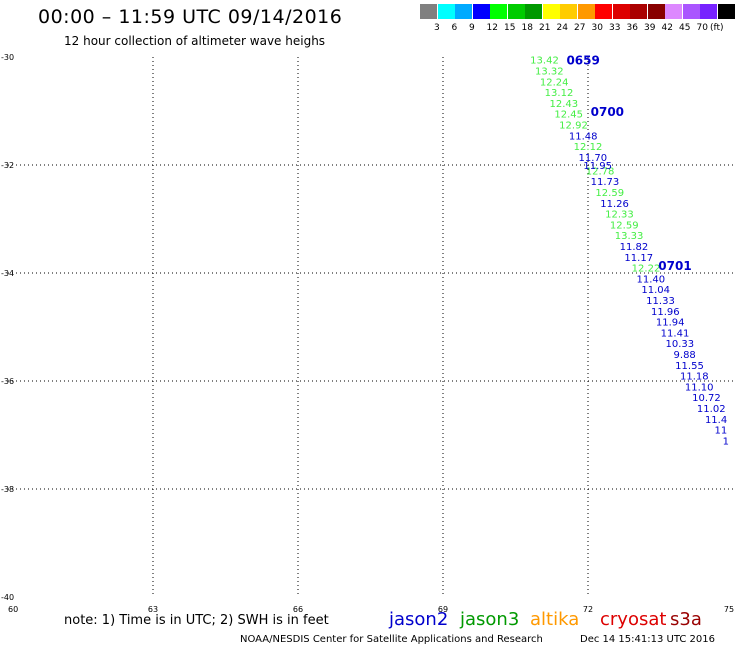 Image resolution: width=740 pixels, height=650 pixels. Describe the element at coordinates (593, 158) in the screenshot. I see `wave-height-label: 11.70` at that location.